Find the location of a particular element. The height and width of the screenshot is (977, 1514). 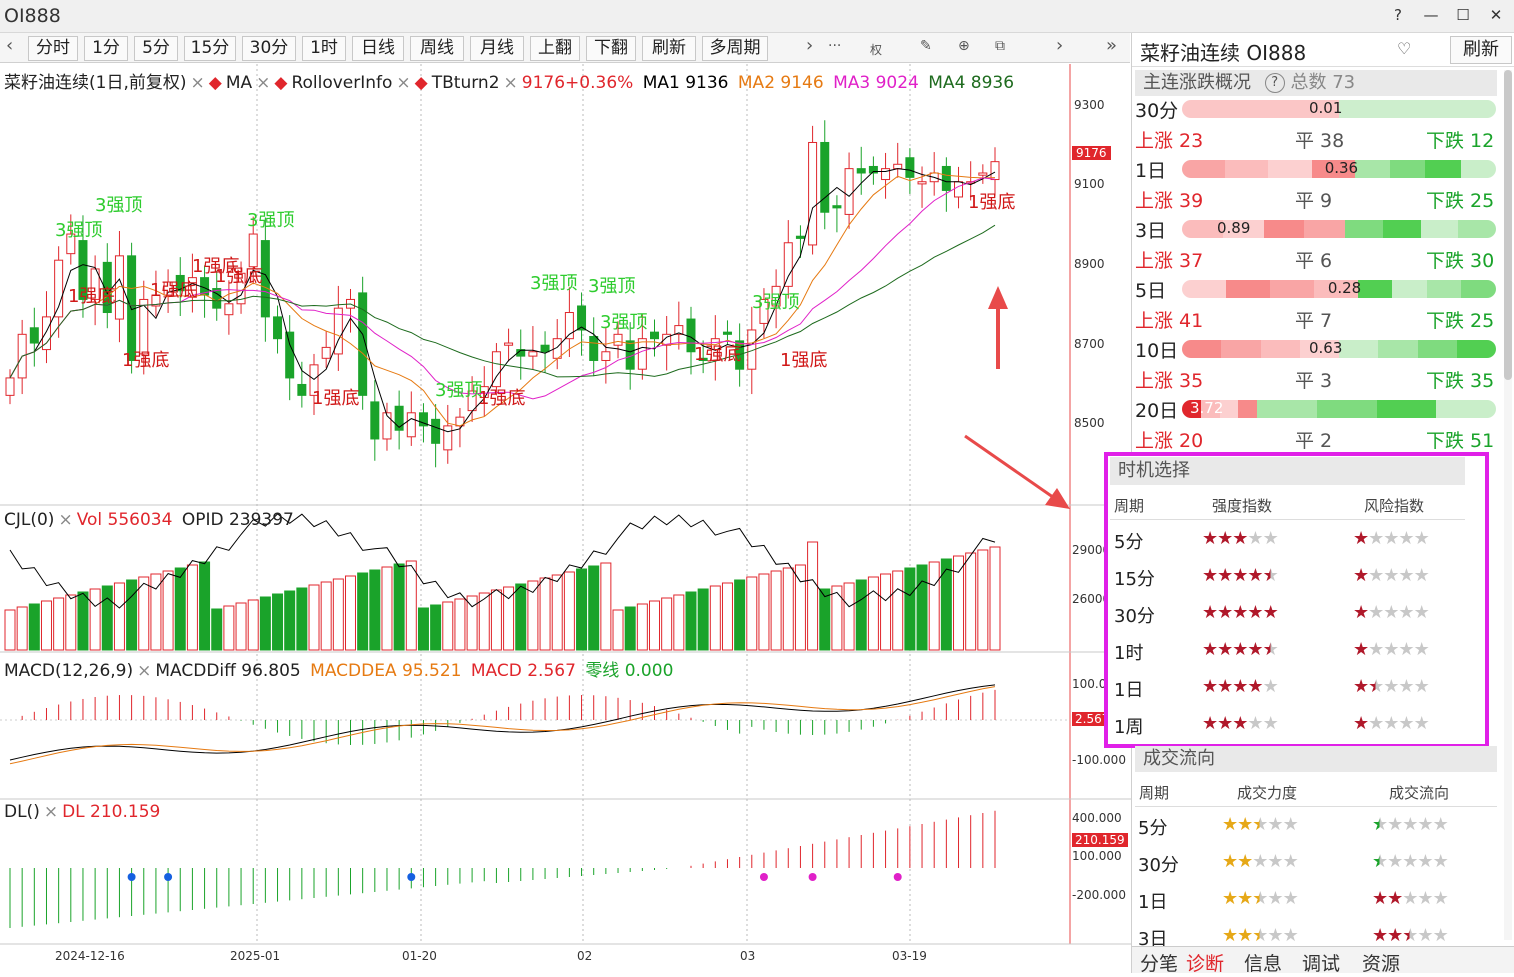

ellipsis-icon: ··· is located at coordinates (835, 46).